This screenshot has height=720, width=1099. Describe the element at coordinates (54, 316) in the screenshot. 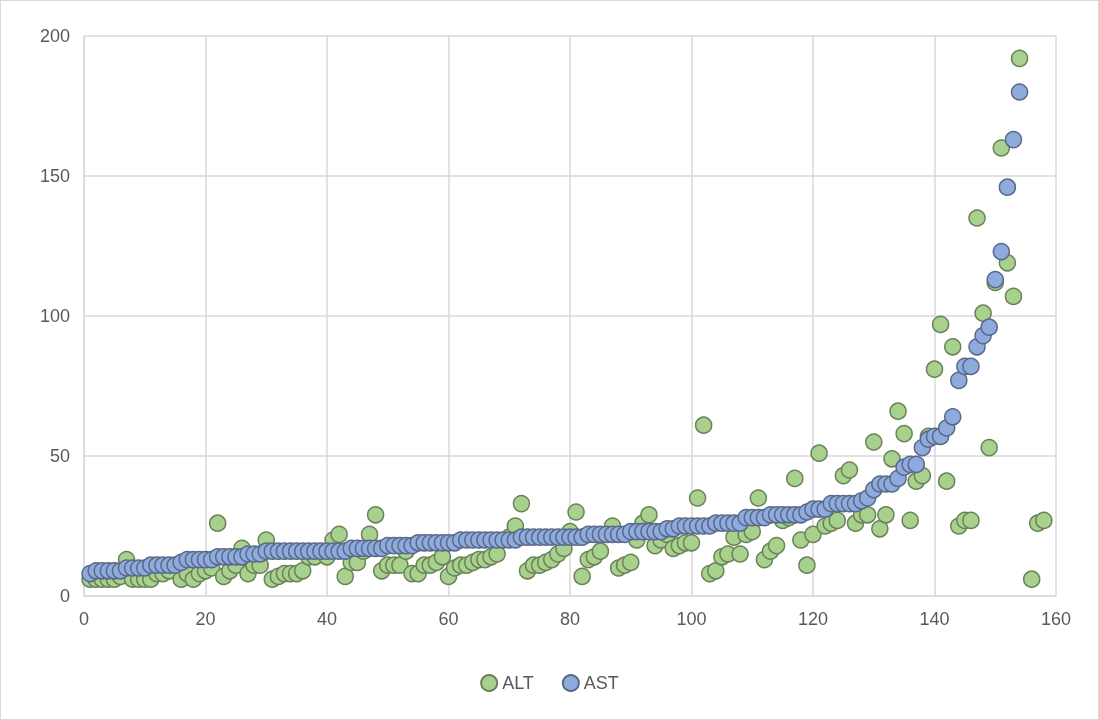

I see `y-tick-label: 100` at that location.